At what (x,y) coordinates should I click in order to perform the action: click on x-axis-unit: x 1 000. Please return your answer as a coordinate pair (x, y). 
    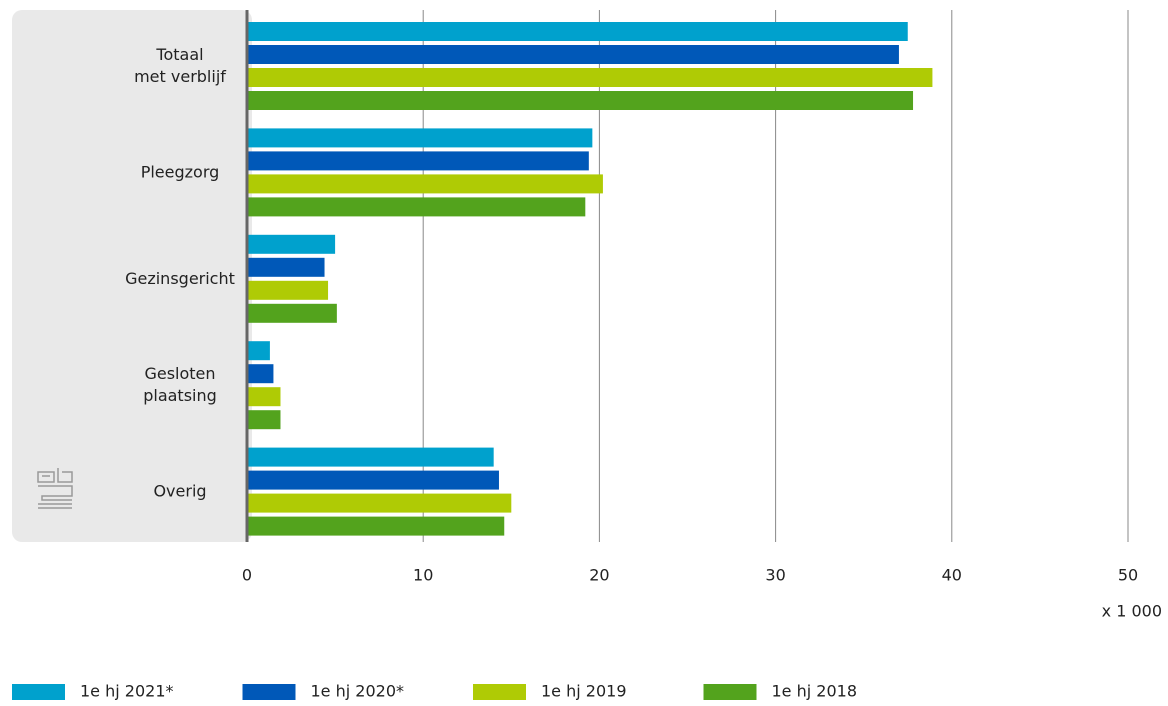
    Looking at the image, I should click on (1132, 611).